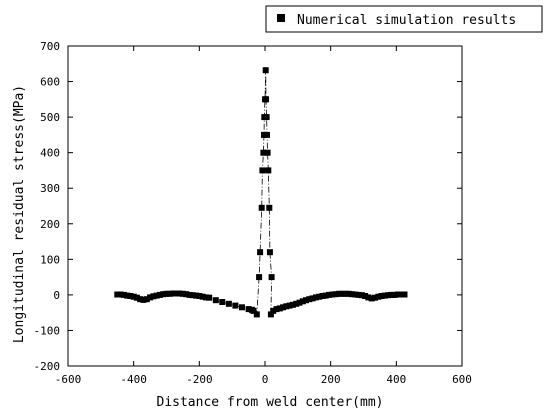  What do you see at coordinates (462, 379) in the screenshot?
I see `x-tick-label: 600` at bounding box center [462, 379].